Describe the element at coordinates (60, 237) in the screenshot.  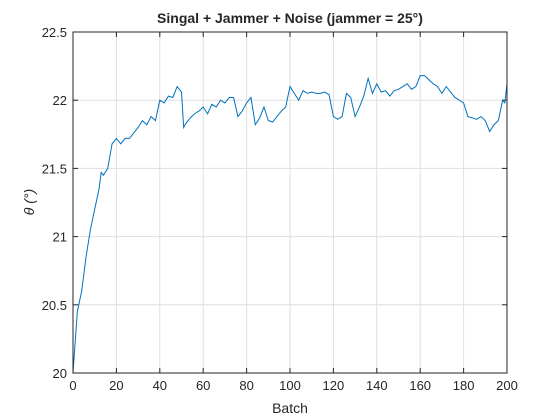
I see `y-tick-label: 21` at that location.